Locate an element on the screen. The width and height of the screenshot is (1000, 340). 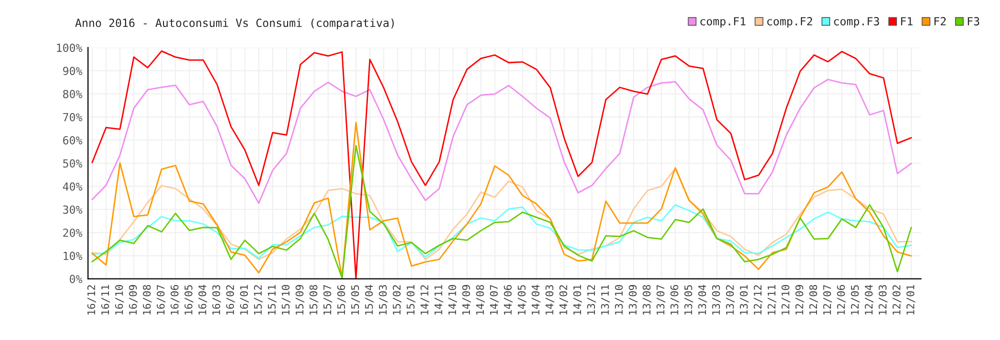
x-tick-label: 14/08 is located at coordinates (480, 299).